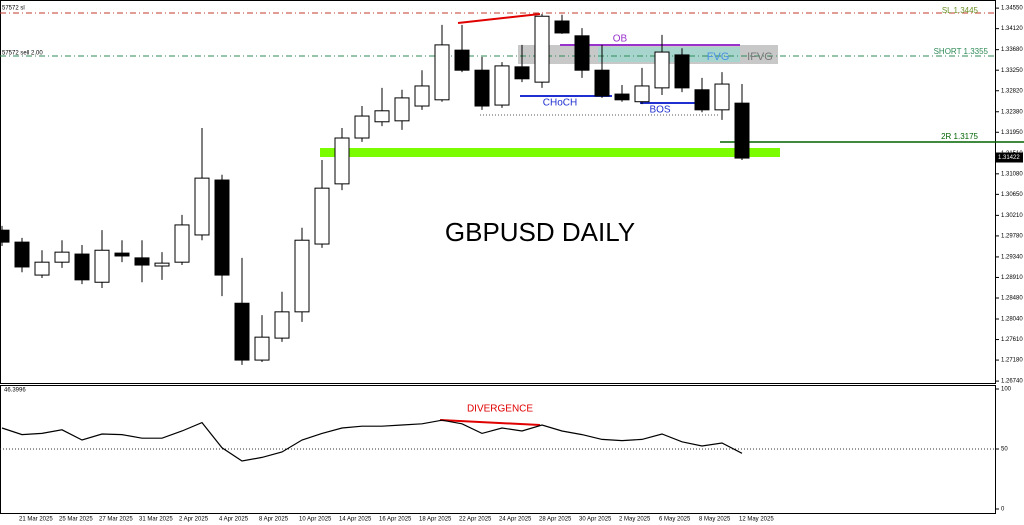 The height and width of the screenshot is (525, 1024). What do you see at coordinates (1012, 9) in the screenshot?
I see `y-tick-label: 1.34550` at bounding box center [1012, 9].